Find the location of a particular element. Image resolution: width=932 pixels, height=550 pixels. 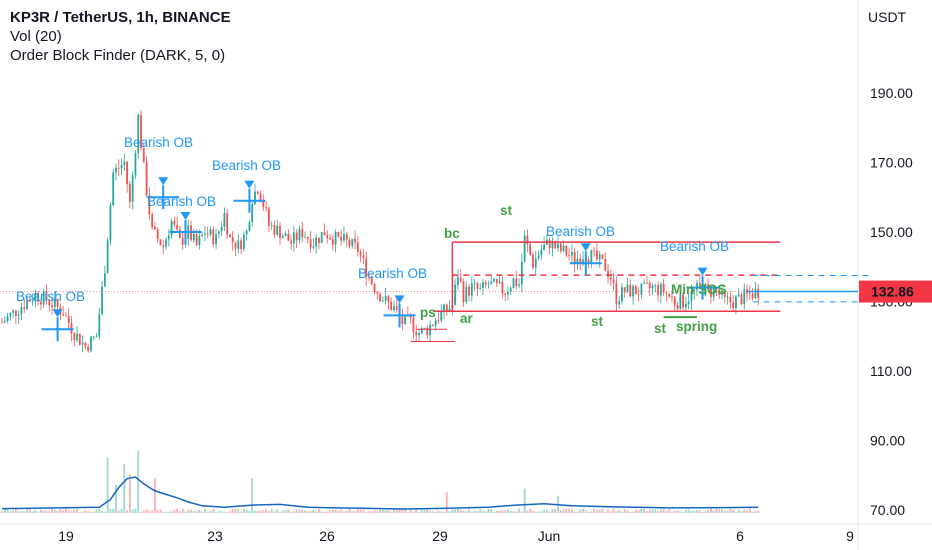

last-price-value: 132.86 is located at coordinates (892, 292).